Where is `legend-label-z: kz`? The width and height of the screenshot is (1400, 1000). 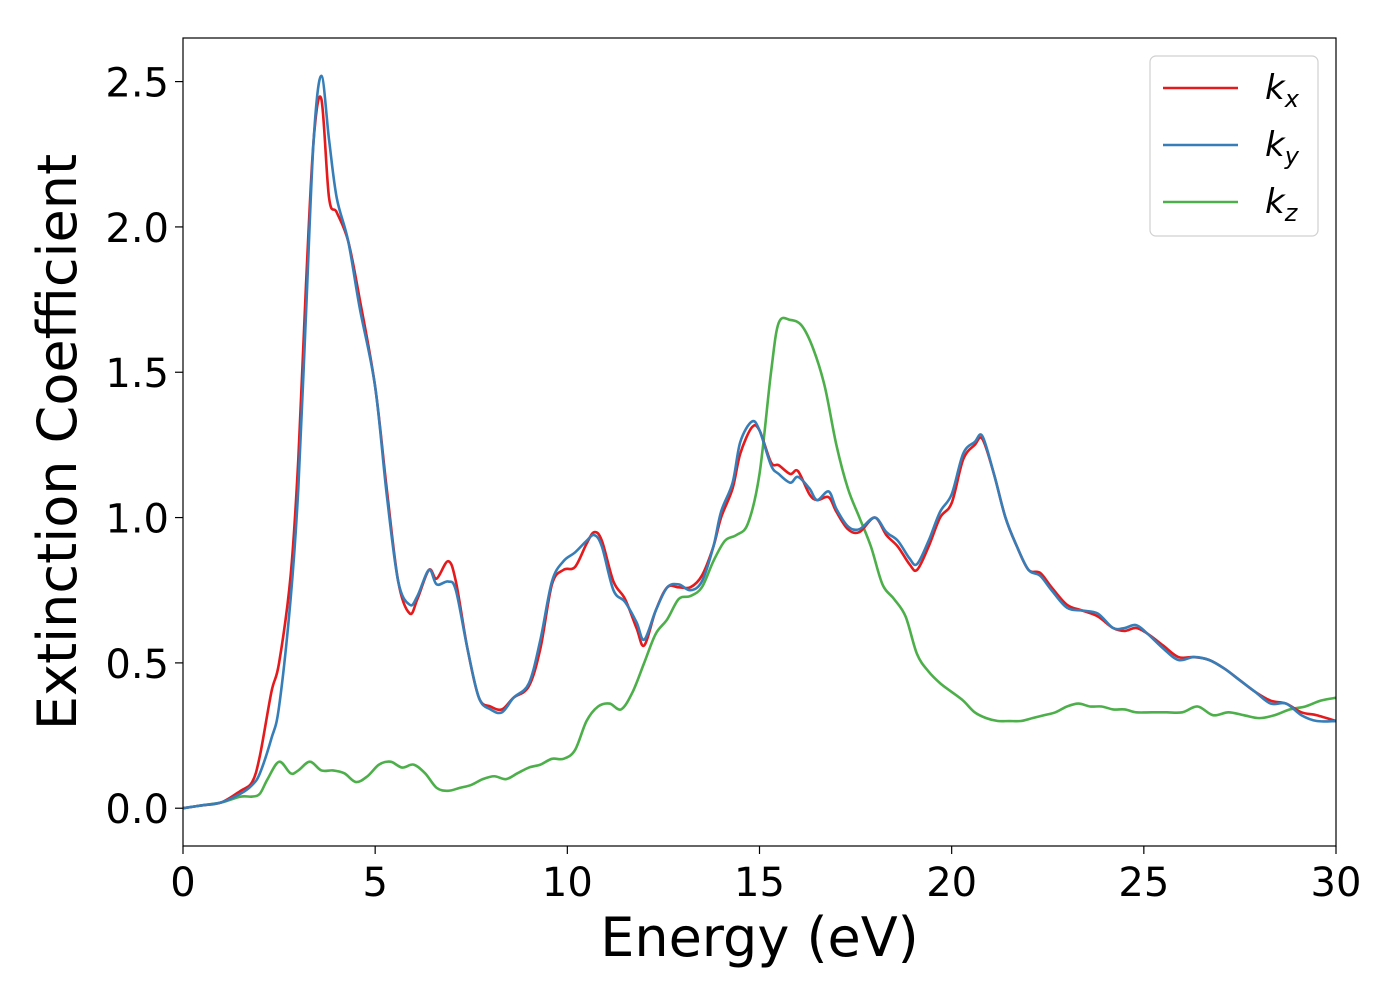
legend-label-z: kz is located at coordinates (1282, 204).